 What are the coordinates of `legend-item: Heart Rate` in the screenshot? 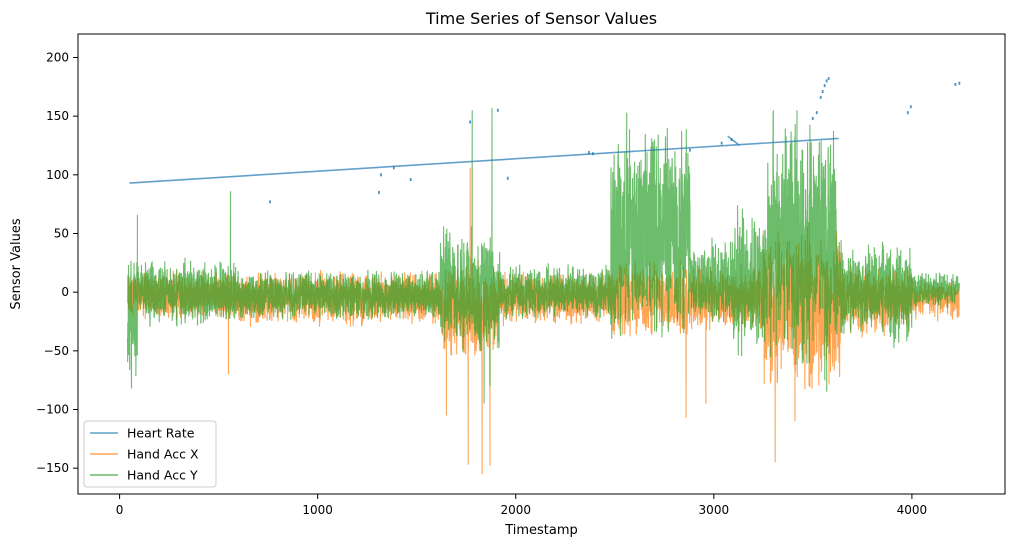 It's located at (142, 433).